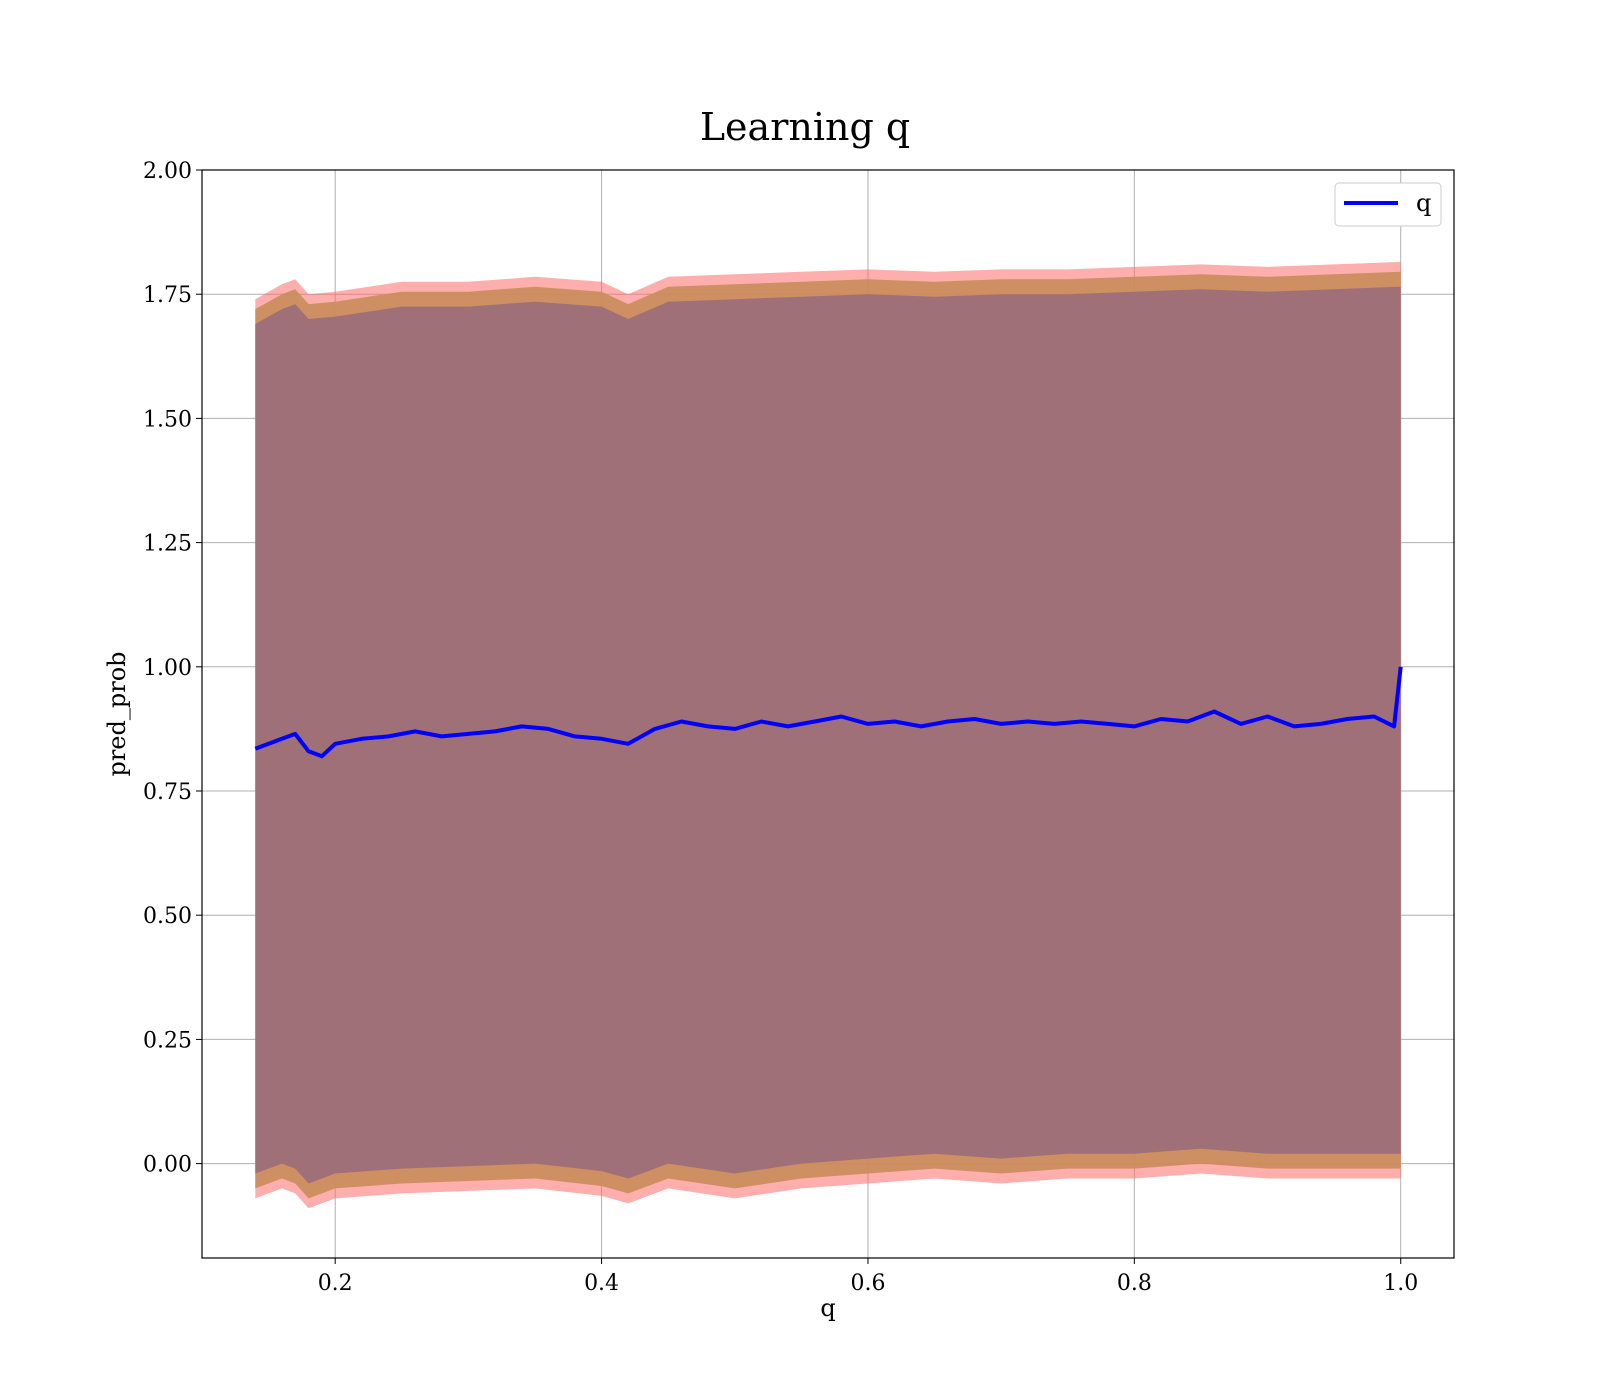 The height and width of the screenshot is (1400, 1600). Describe the element at coordinates (117, 713) in the screenshot. I see `y-axis-label: pred_prob` at that location.